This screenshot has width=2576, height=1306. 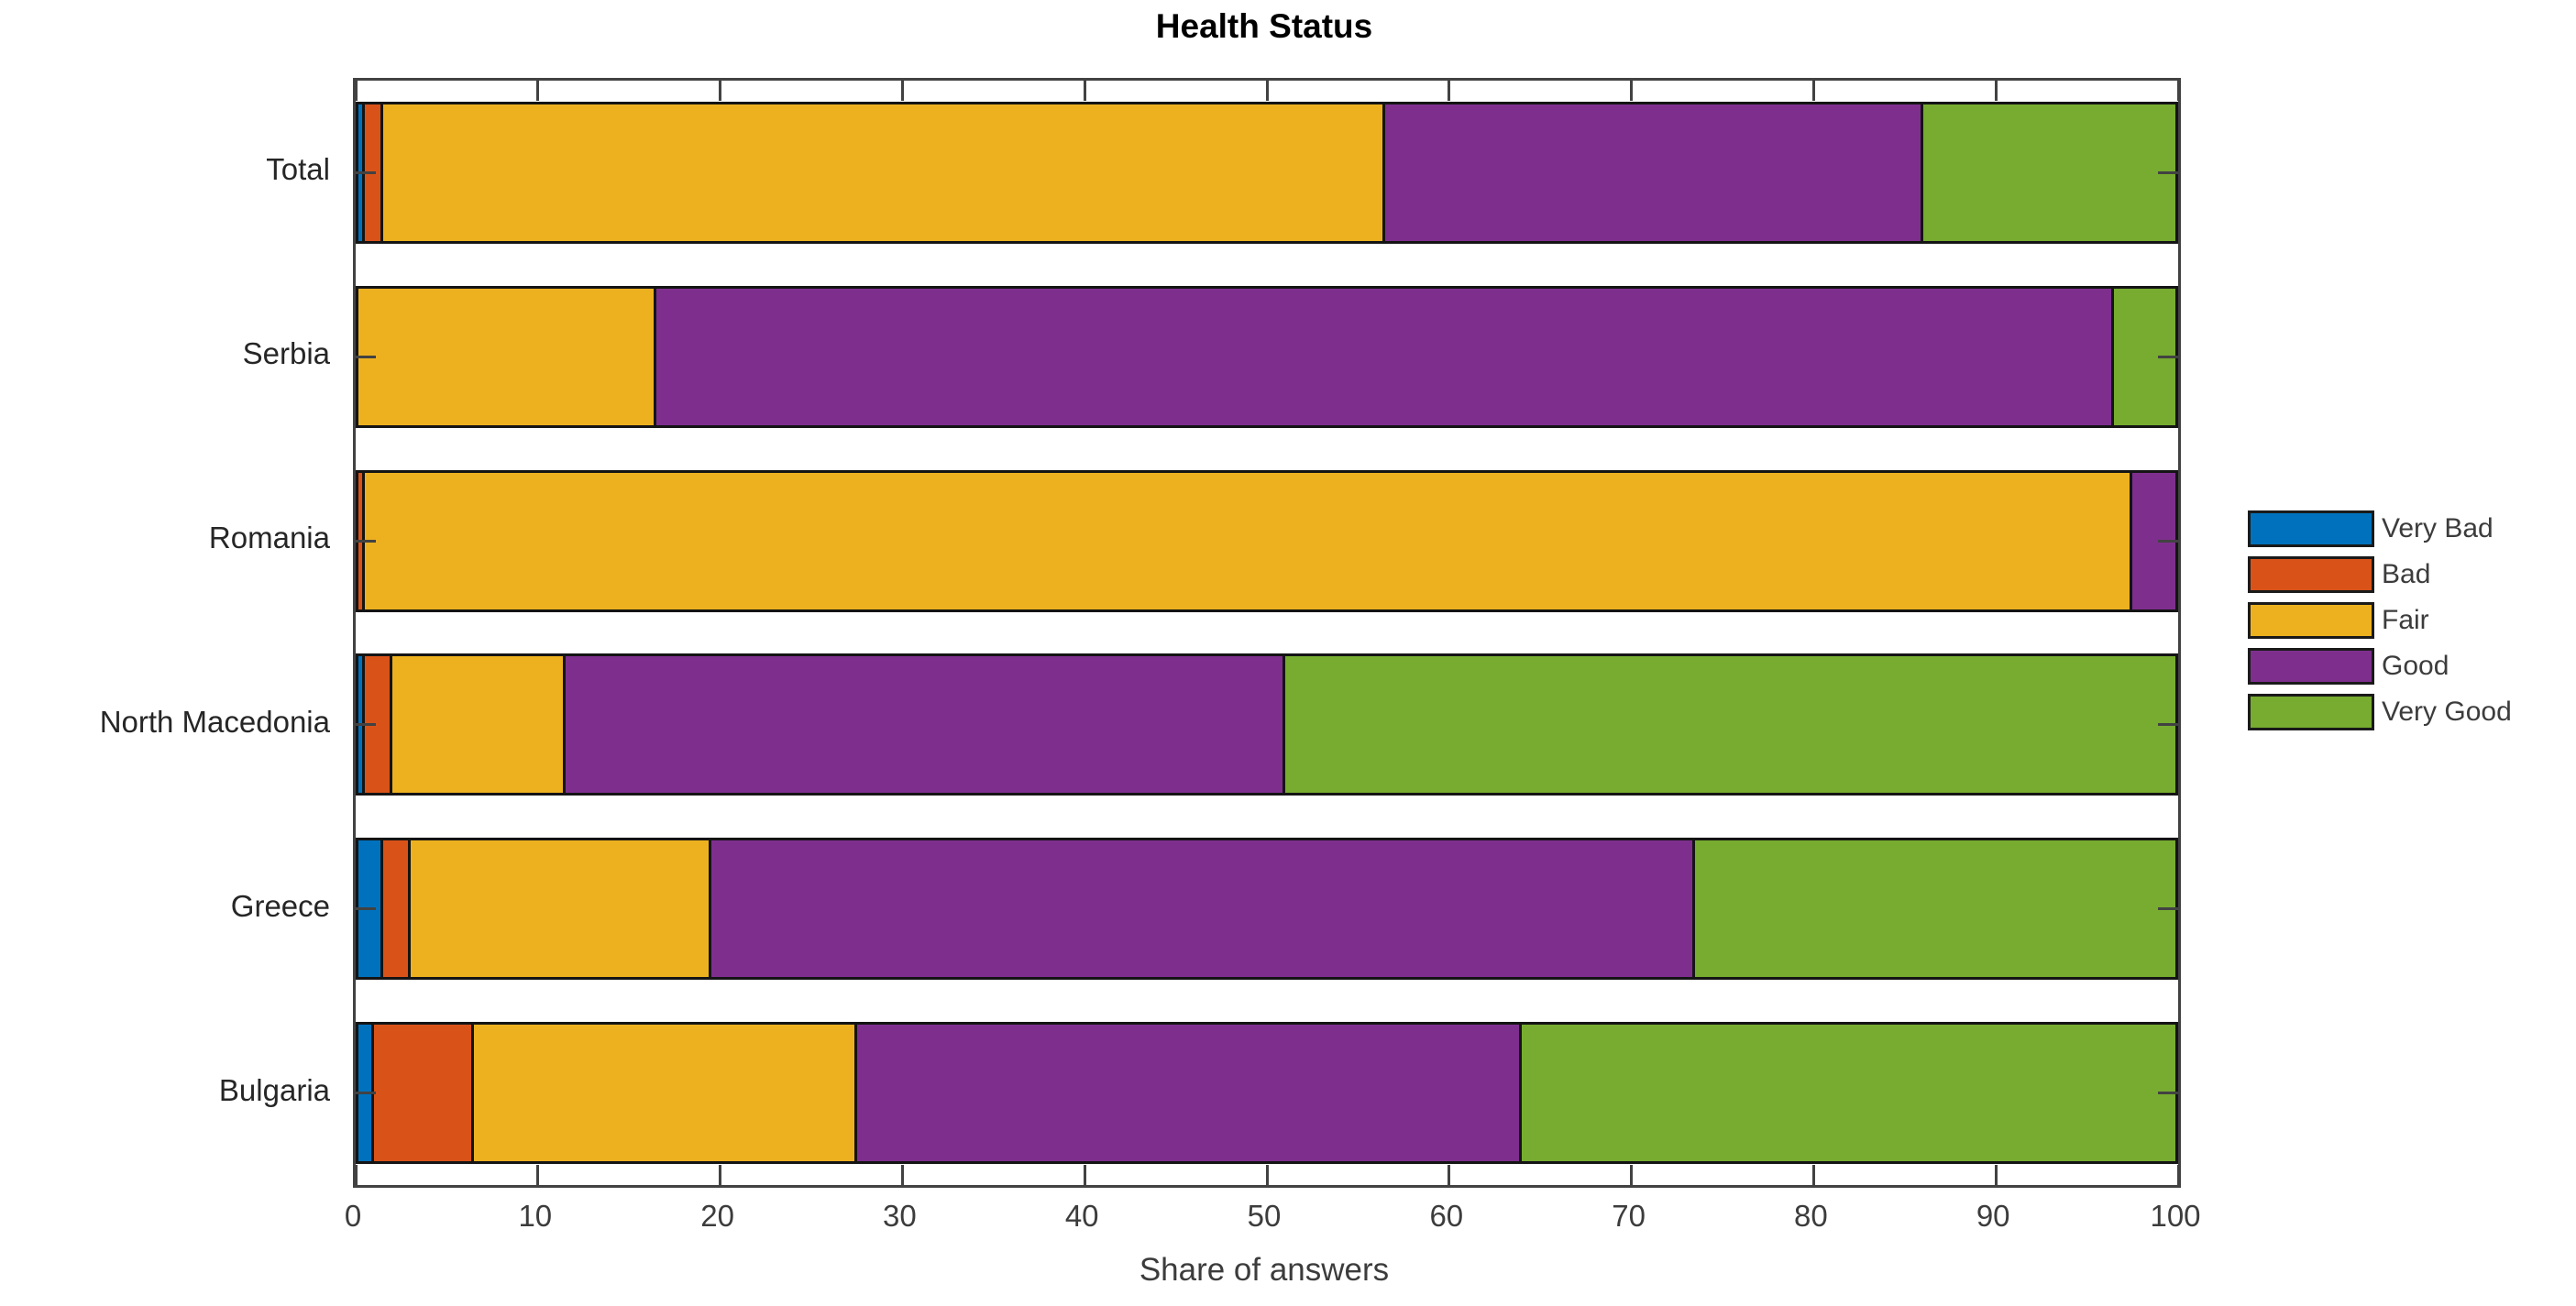 What do you see at coordinates (1081, 1216) in the screenshot?
I see `x-tick-label-40: 40` at bounding box center [1081, 1216].